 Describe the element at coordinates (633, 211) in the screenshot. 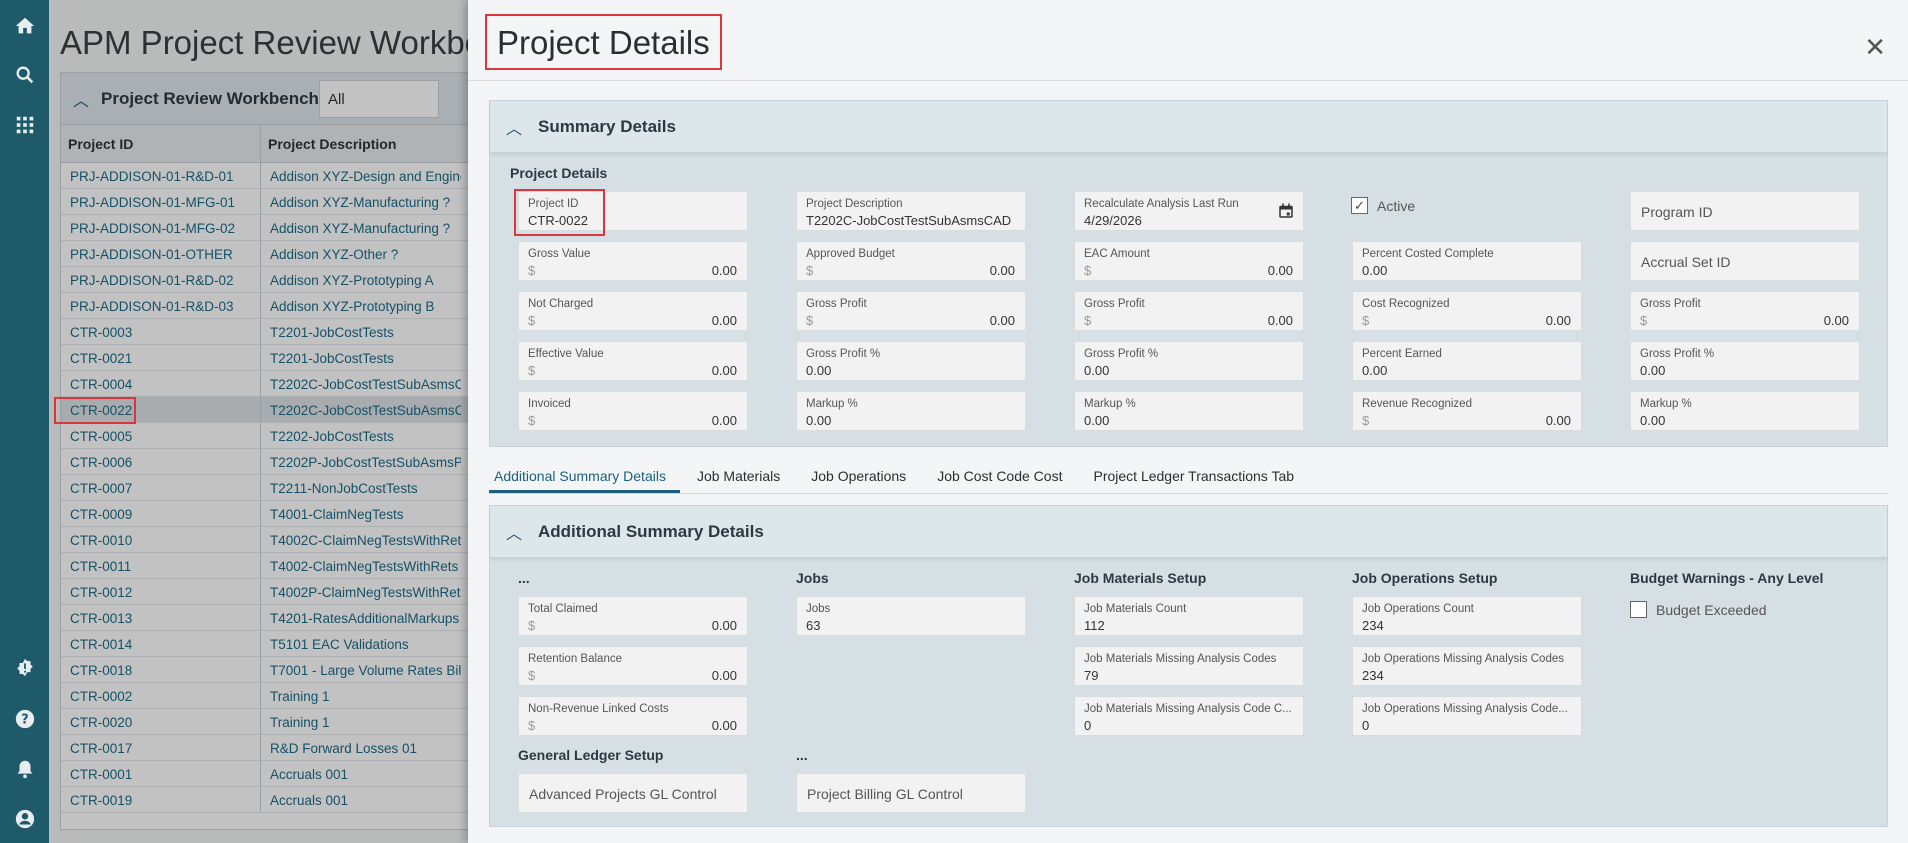

I see `project-id-field: Project ID CTR-0022` at that location.